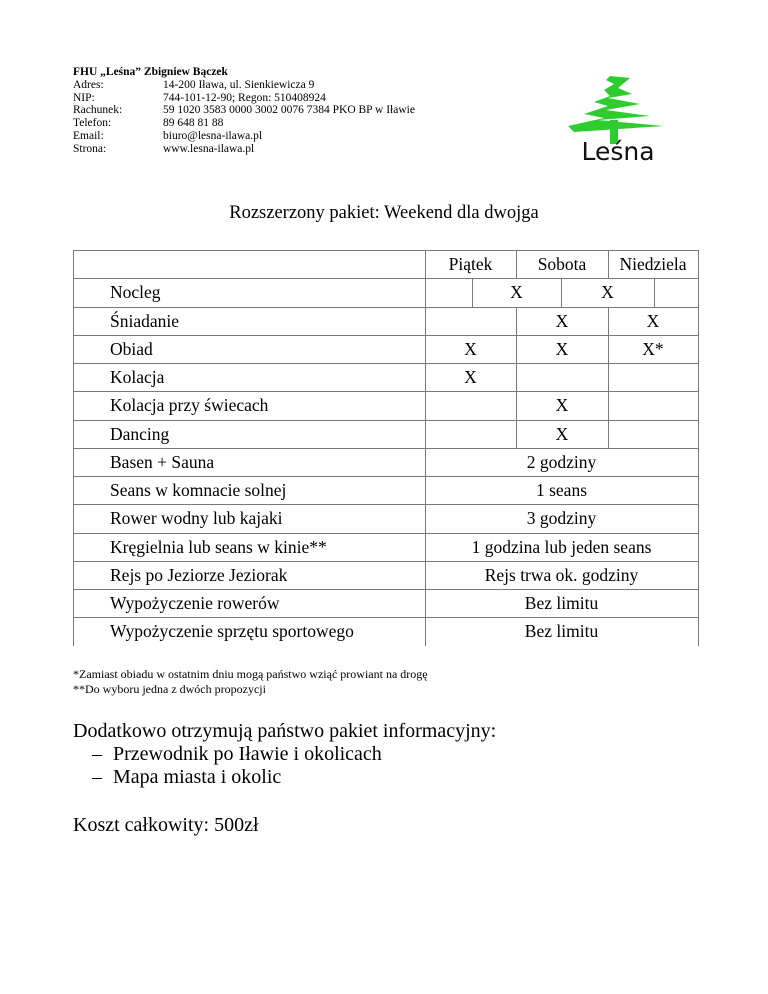 The width and height of the screenshot is (768, 994). What do you see at coordinates (239, 85) in the screenshot?
I see `field-value: 14-200 Iława, ul. Sienkiewicza 9` at bounding box center [239, 85].